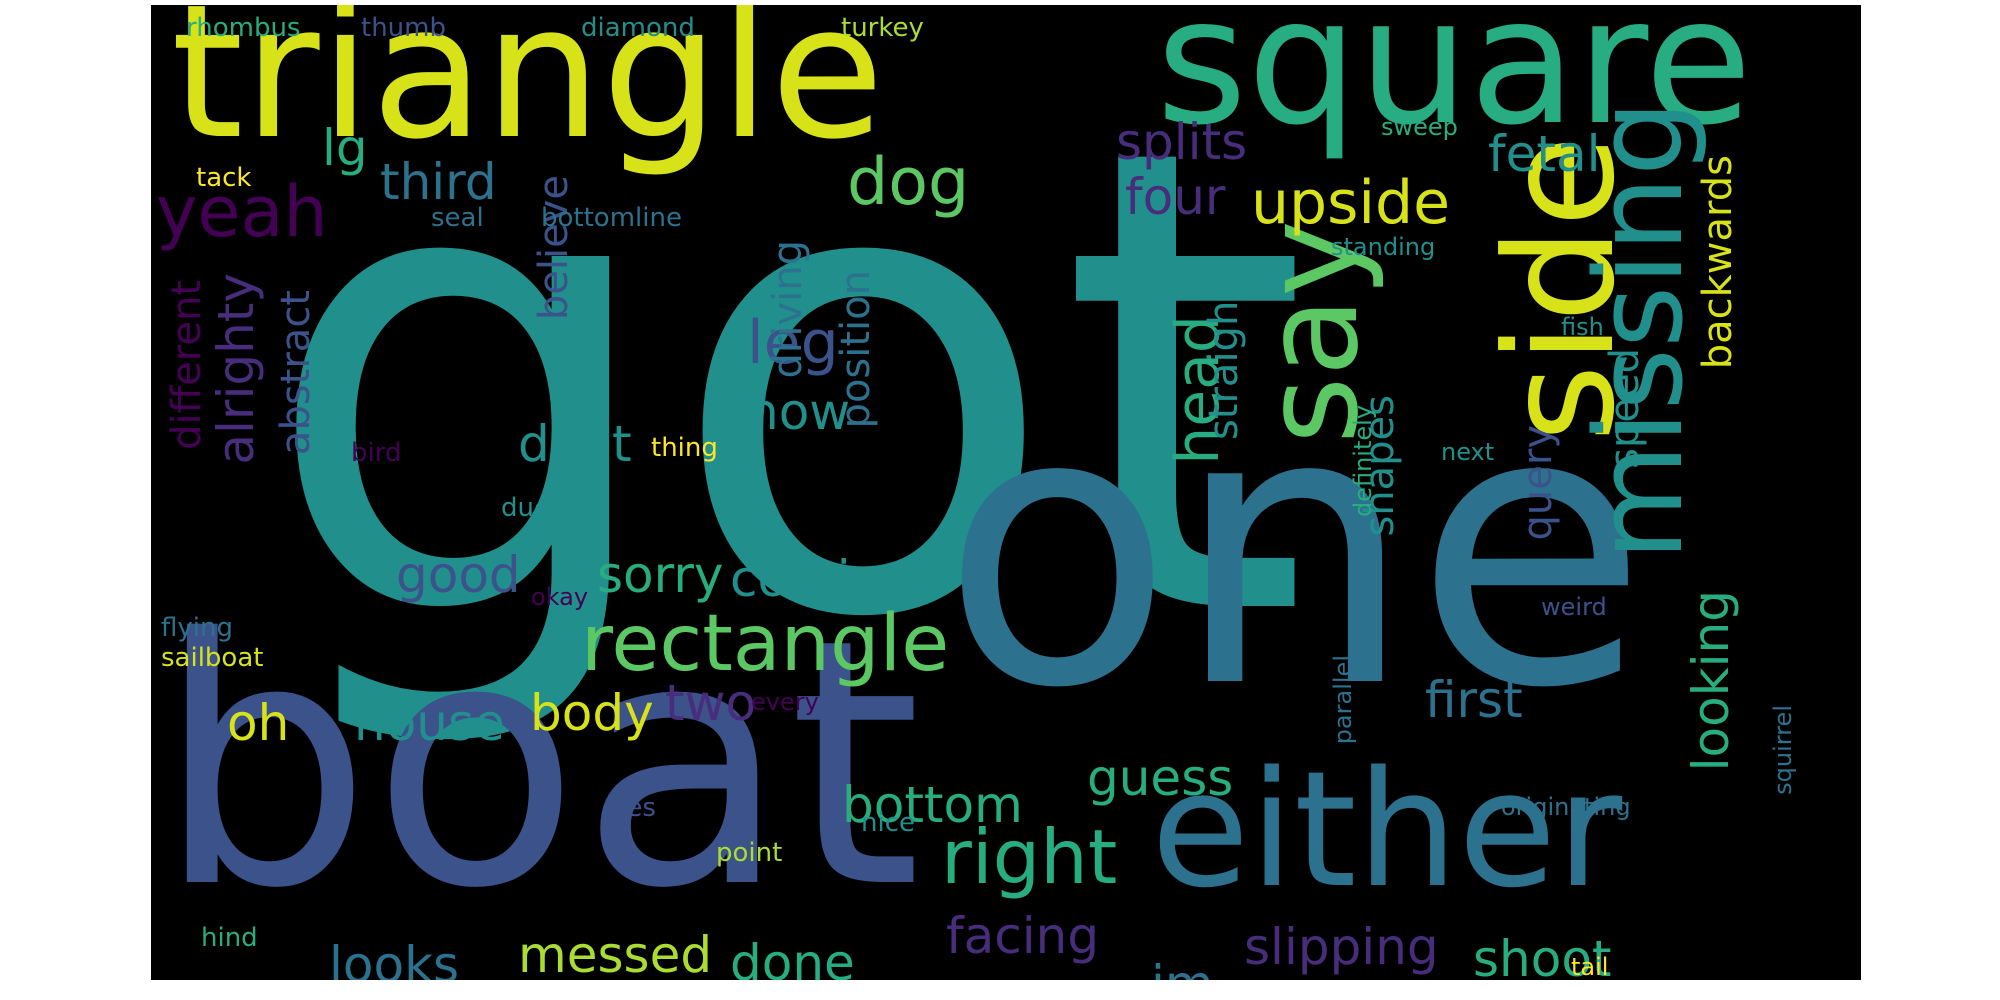  Describe the element at coordinates (296, 373) in the screenshot. I see `word-abstract: abstract` at that location.